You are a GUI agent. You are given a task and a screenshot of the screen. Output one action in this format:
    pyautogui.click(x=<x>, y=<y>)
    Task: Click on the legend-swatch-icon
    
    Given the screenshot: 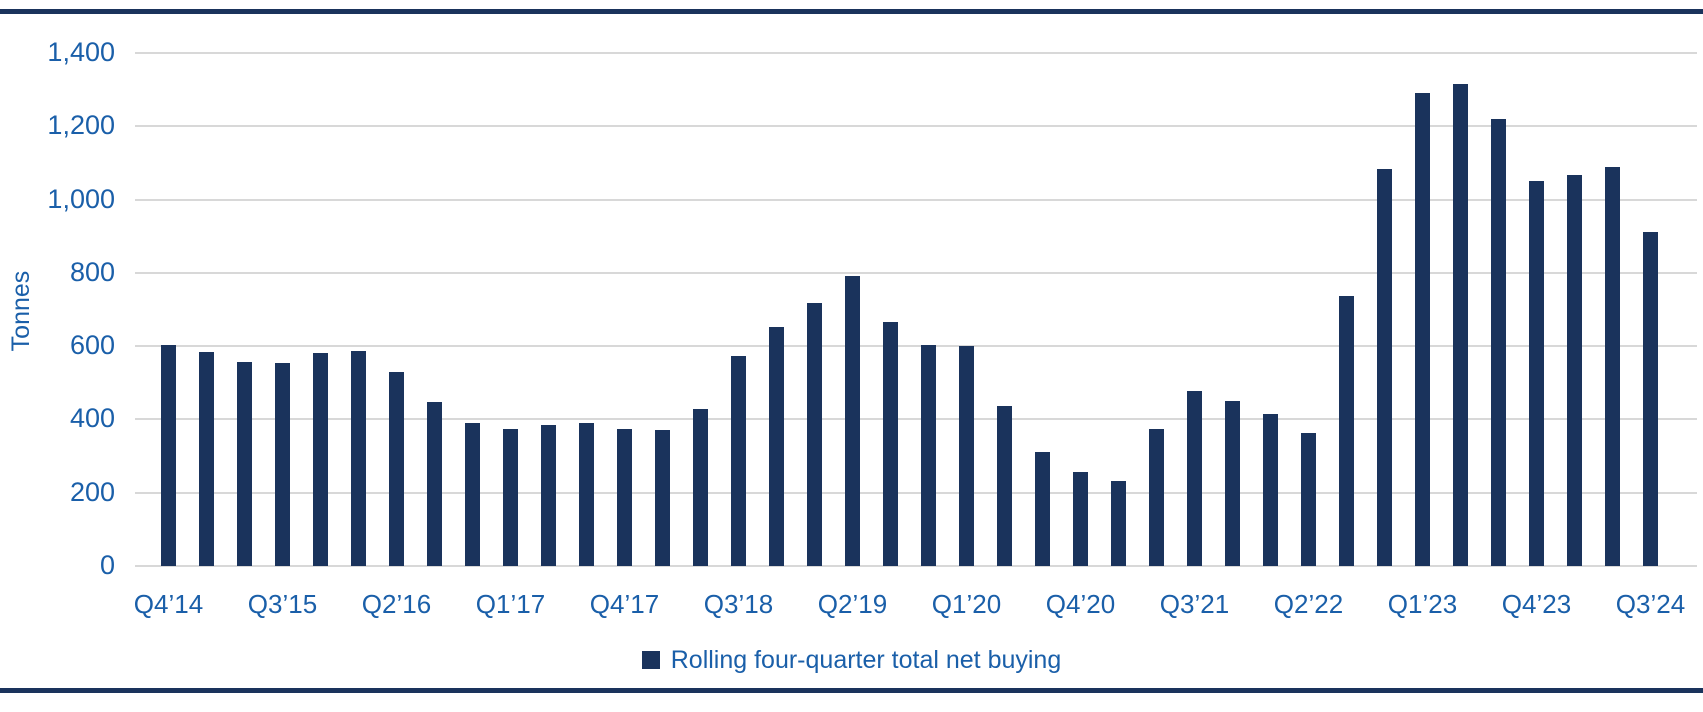 What is the action you would take?
    pyautogui.click(x=650, y=660)
    